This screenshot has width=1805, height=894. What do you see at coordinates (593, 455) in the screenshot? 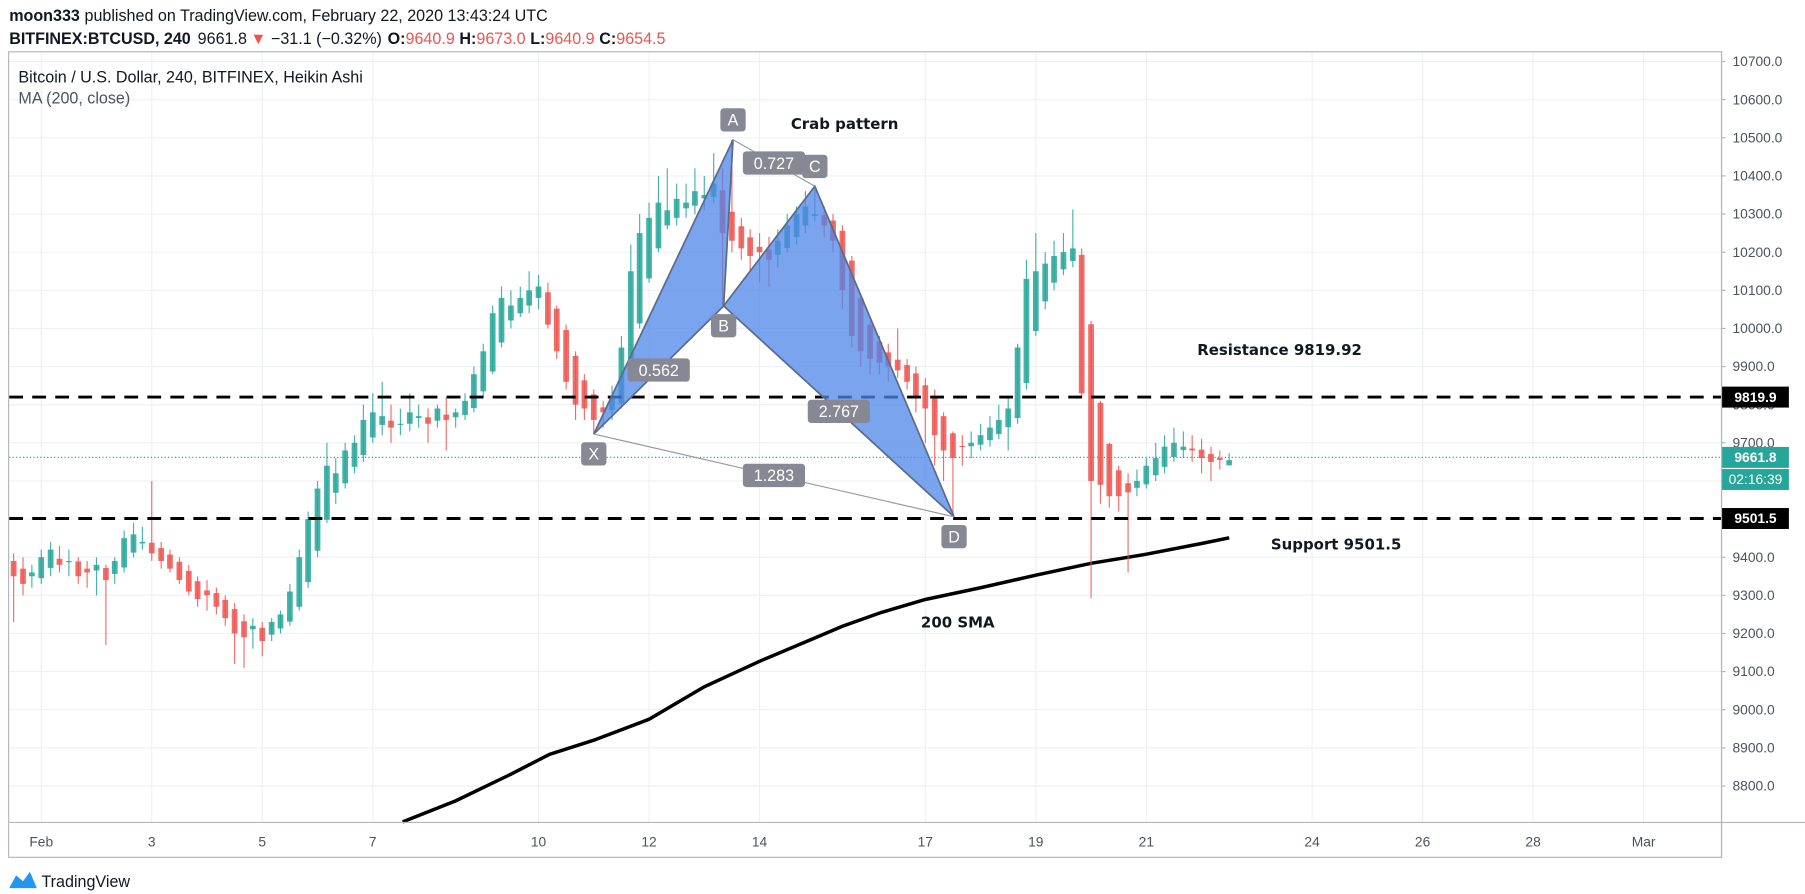
I see `pattern-point-label: X` at bounding box center [593, 455].